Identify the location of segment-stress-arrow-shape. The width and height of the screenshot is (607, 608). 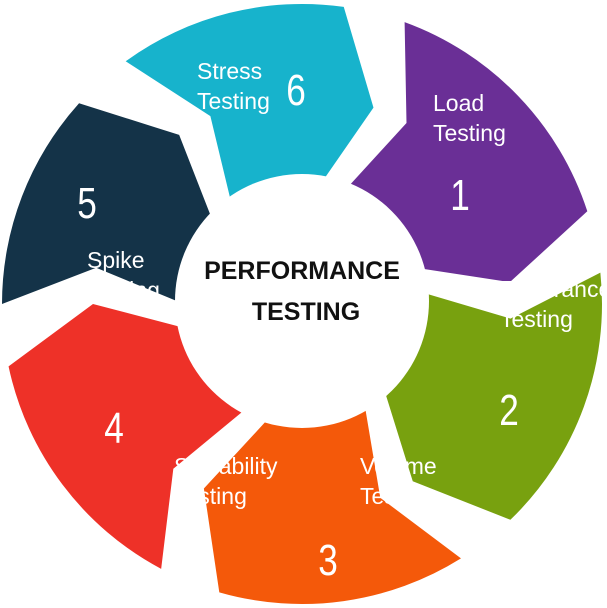
(249, 106).